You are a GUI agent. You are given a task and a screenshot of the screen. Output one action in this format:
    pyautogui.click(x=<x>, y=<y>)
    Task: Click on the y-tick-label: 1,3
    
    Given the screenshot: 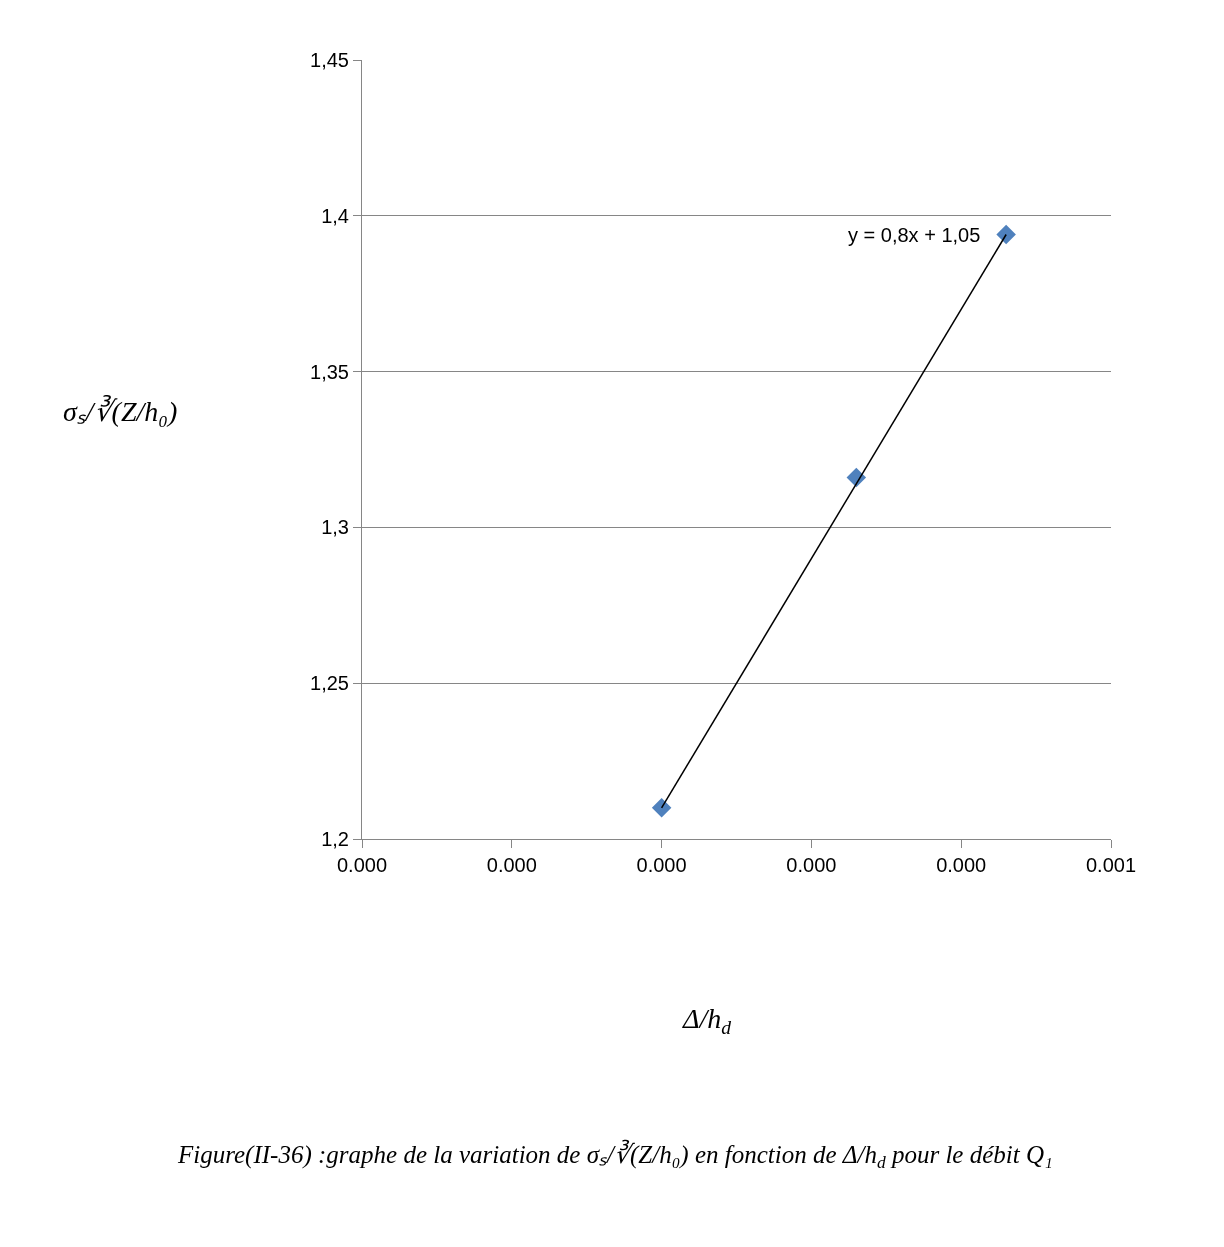 What is the action you would take?
    pyautogui.click(x=335, y=527)
    